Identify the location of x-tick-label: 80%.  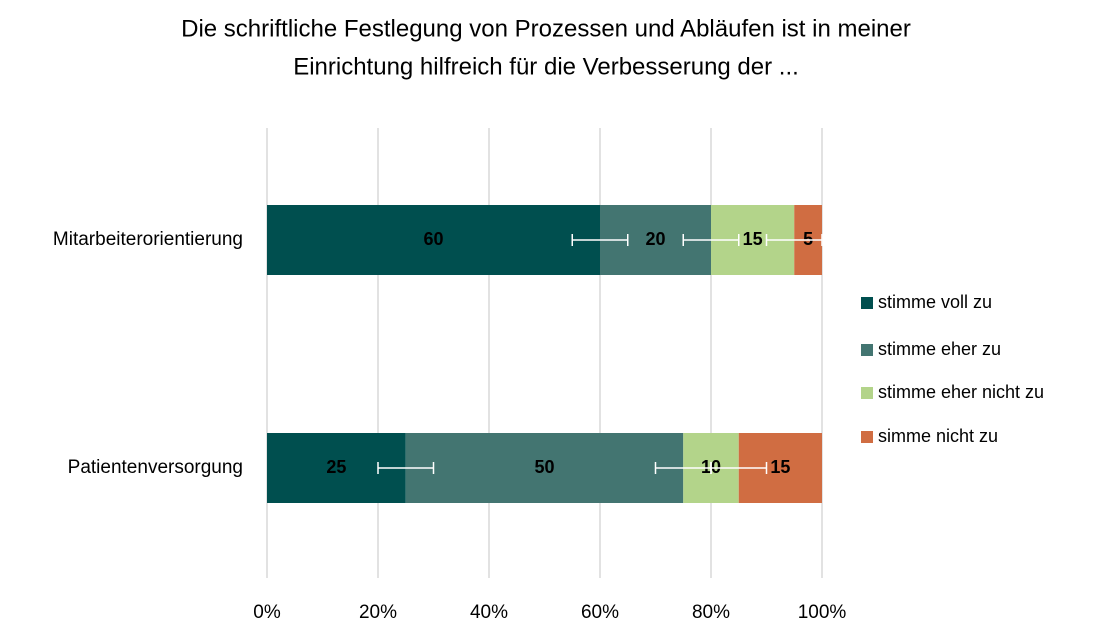
(711, 612).